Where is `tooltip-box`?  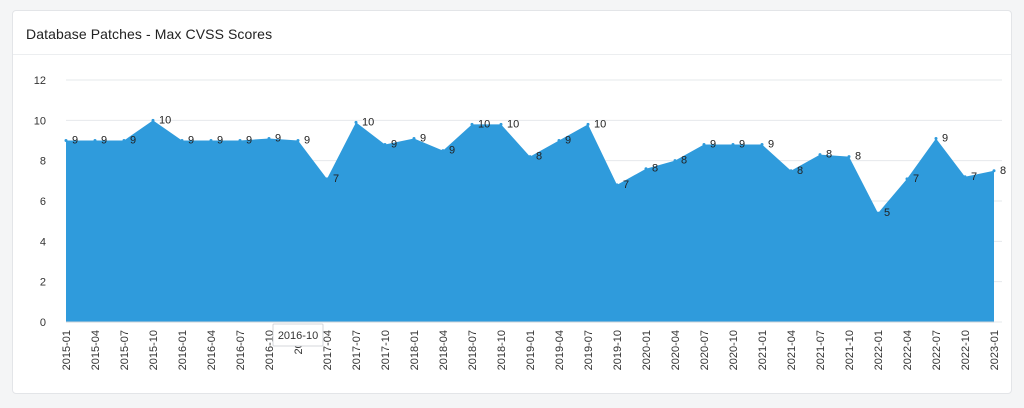 tooltip-box is located at coordinates (298, 335).